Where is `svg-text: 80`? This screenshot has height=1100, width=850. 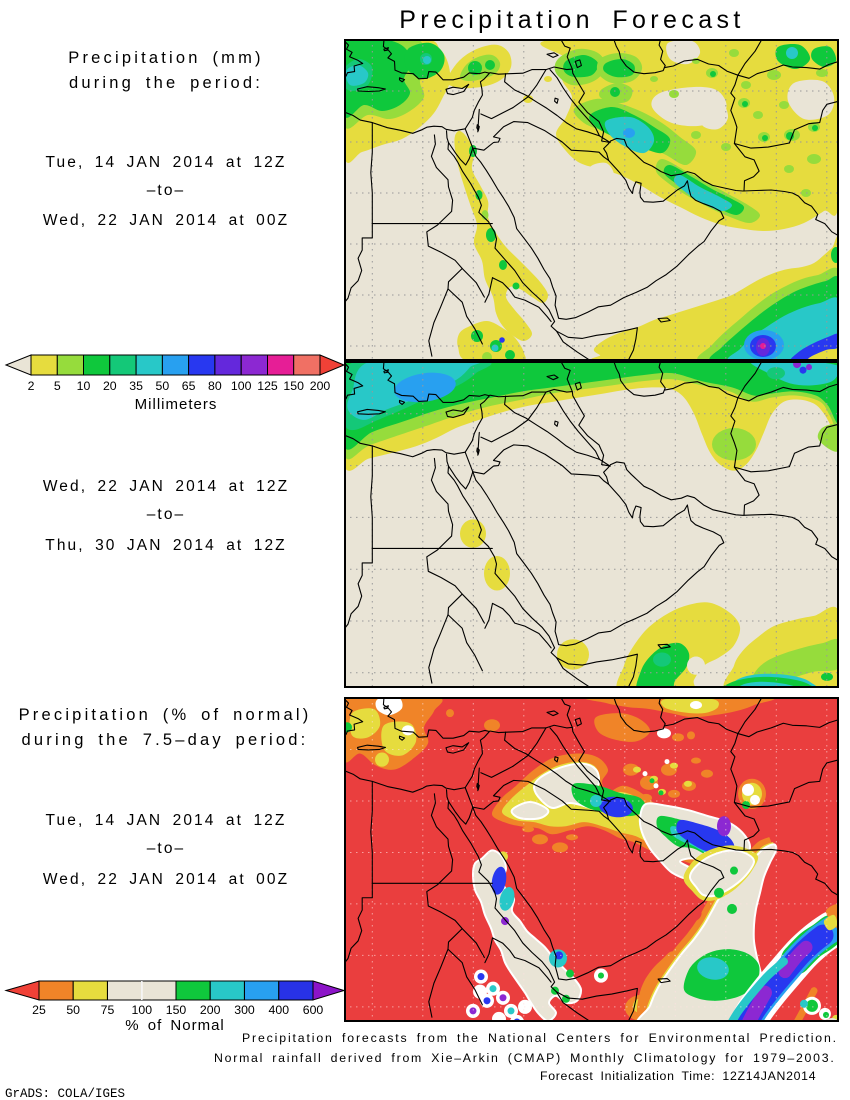
svg-text: 80 is located at coordinates (215, 386).